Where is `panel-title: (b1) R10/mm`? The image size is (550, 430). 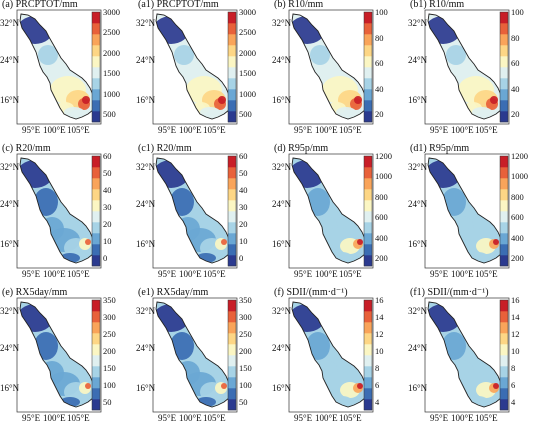
panel-title: (b1) R10/mm is located at coordinates (437, 5).